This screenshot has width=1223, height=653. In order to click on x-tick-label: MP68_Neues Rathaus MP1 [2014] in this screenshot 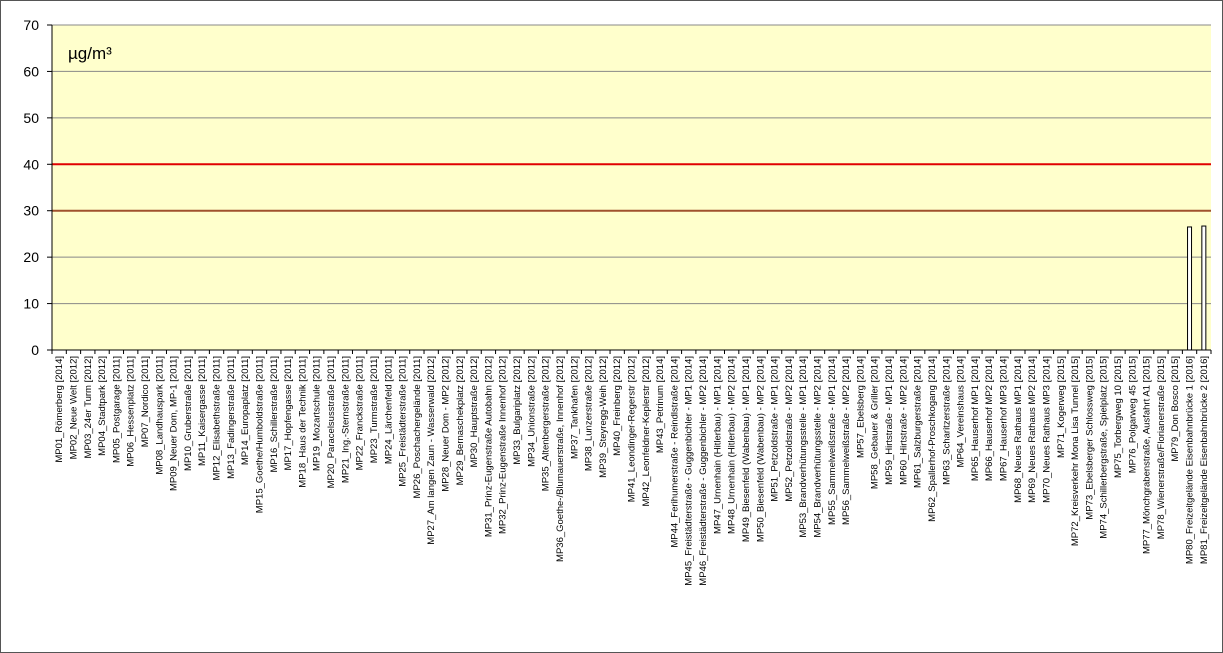, I will do `click(1018, 429)`.